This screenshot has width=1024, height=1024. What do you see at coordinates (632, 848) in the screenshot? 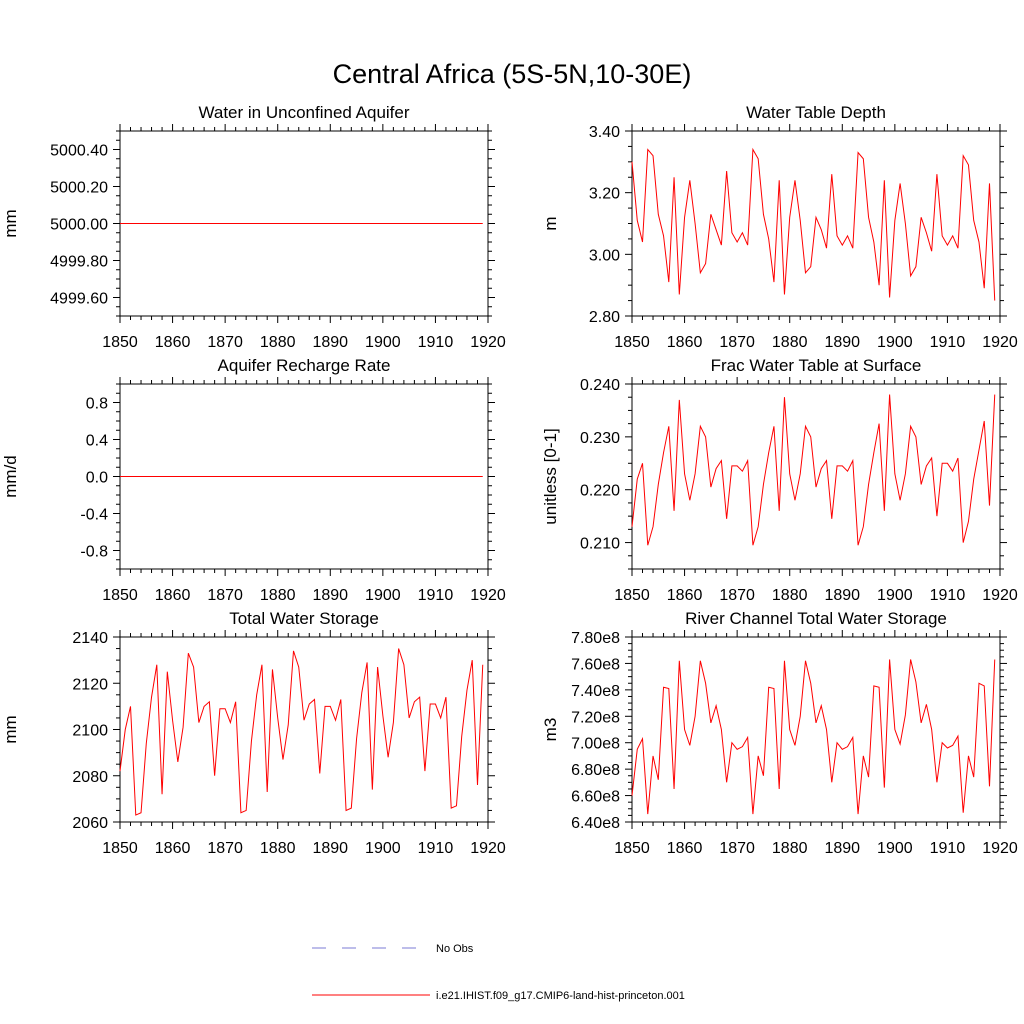
I see `chart-5-xtick-label: 1850` at bounding box center [632, 848].